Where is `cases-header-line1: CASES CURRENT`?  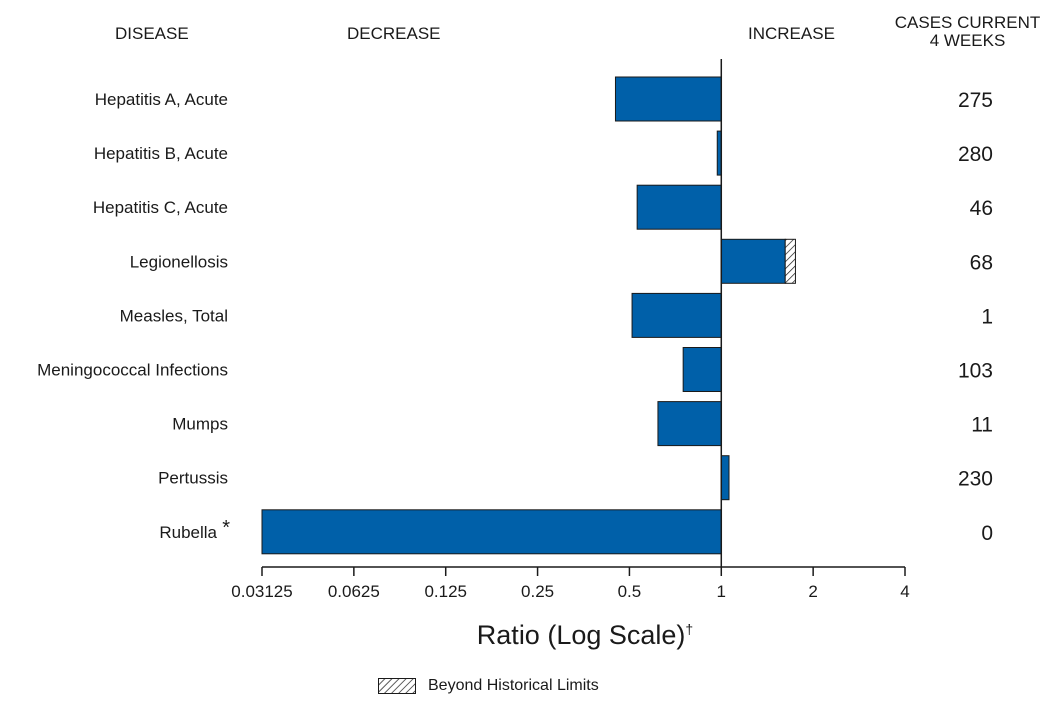 cases-header-line1: CASES CURRENT is located at coordinates (967, 22).